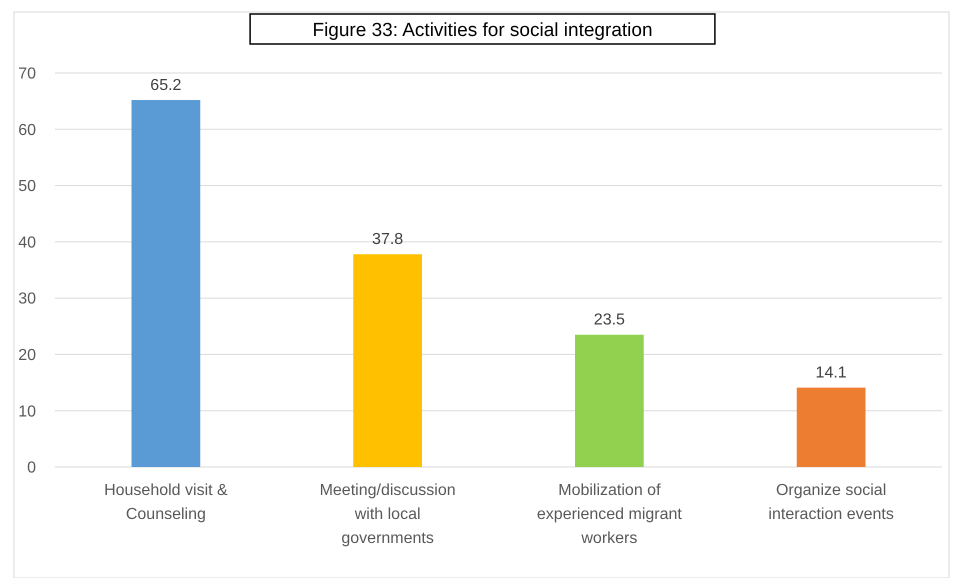 This screenshot has width=957, height=578. Describe the element at coordinates (388, 514) in the screenshot. I see `x-tick-label: Meeting/discussion with local governments` at that location.